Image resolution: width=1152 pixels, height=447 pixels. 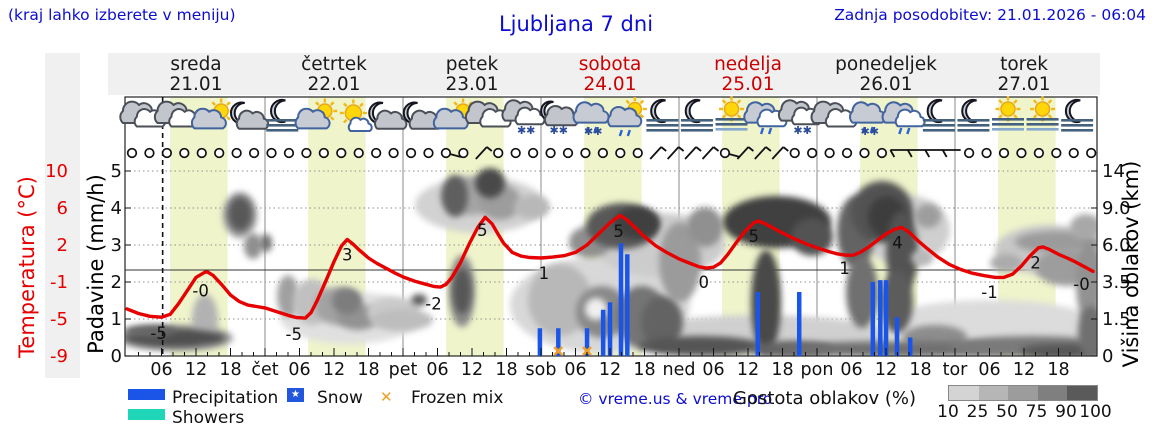 What do you see at coordinates (62, 208) in the screenshot?
I see `temp-tick-label: 6` at bounding box center [62, 208].